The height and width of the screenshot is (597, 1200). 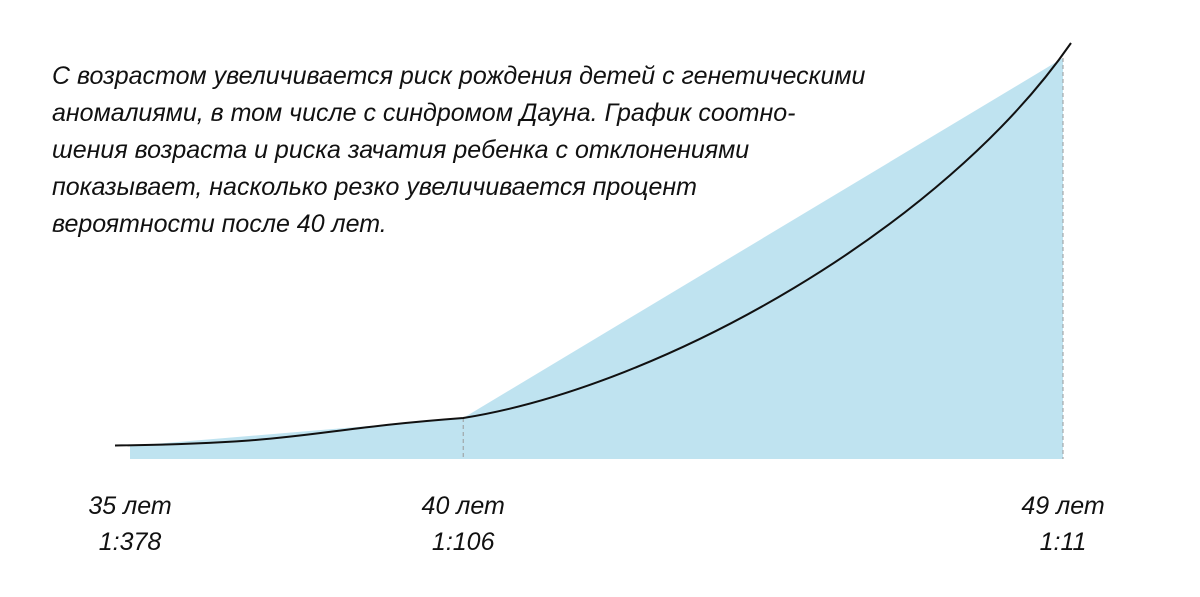 What do you see at coordinates (1063, 542) in the screenshot?
I see `risk-ratio-label: 1:11` at bounding box center [1063, 542].